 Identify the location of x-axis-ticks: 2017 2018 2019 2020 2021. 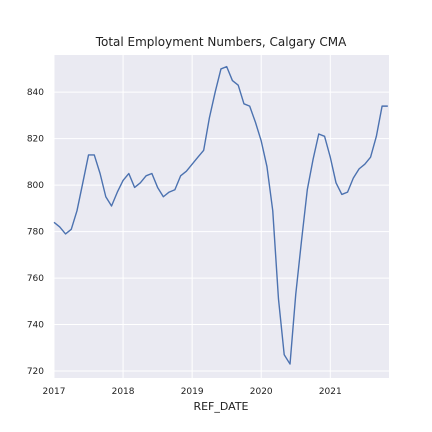
(192, 392).